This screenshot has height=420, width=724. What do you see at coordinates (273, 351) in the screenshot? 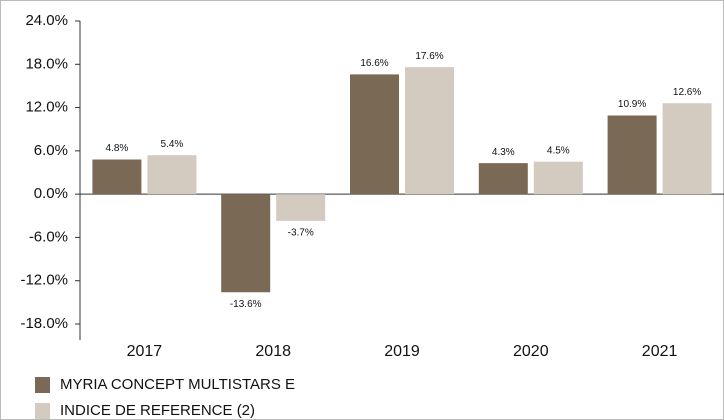
I see `x-tick-label: 2018` at bounding box center [273, 351].